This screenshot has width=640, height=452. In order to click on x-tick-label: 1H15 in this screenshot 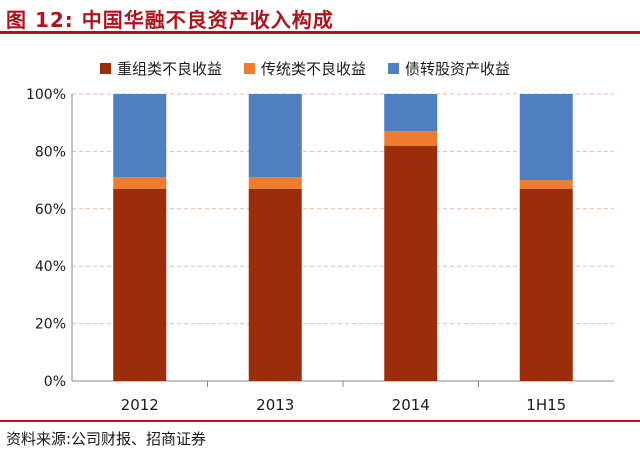, I will do `click(546, 405)`.